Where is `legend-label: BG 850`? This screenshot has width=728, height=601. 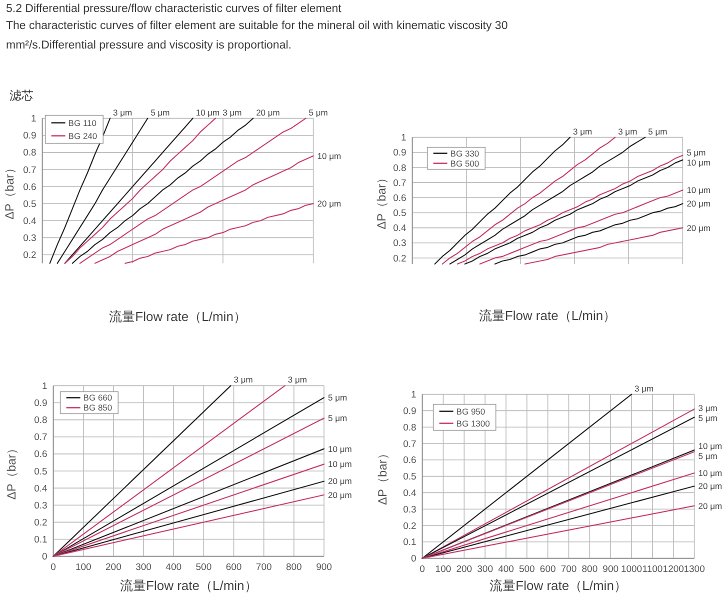
legend-label: BG 850 is located at coordinates (97, 407).